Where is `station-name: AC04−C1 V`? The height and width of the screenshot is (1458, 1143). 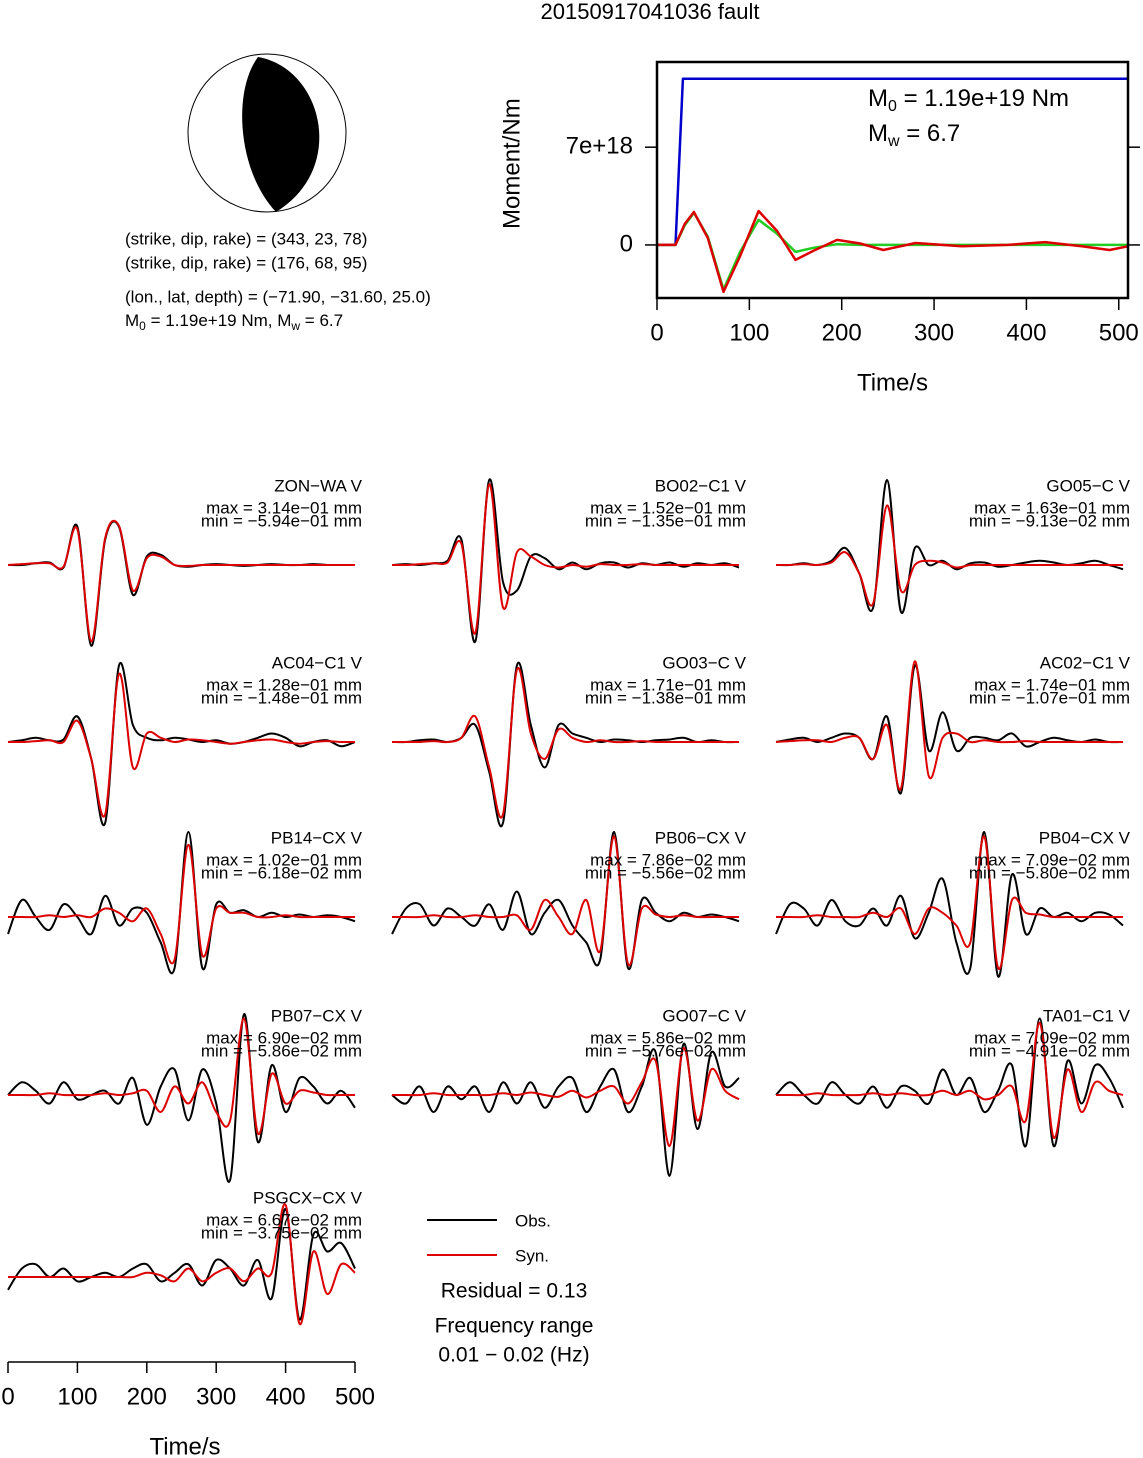 station-name: AC04−C1 V is located at coordinates (317, 662).